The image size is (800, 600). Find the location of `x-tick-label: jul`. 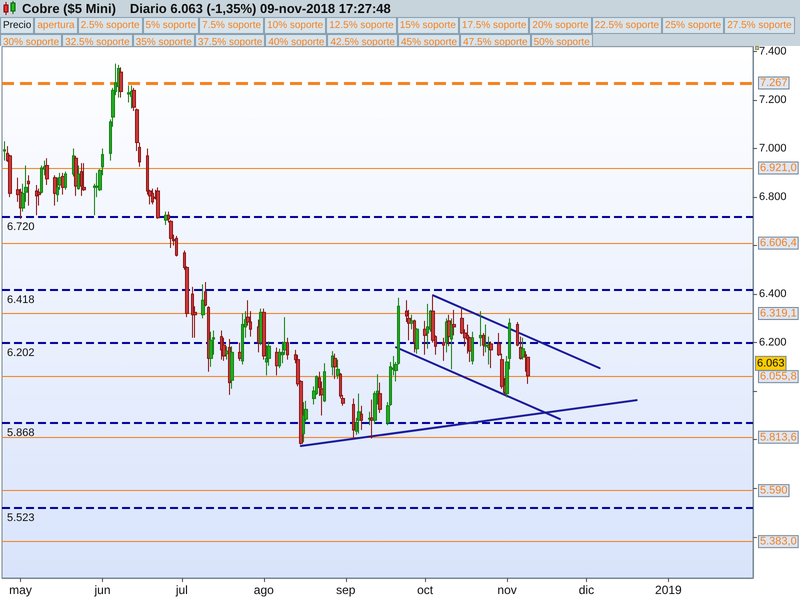

x-tick-label: jul is located at coordinates (181, 590).